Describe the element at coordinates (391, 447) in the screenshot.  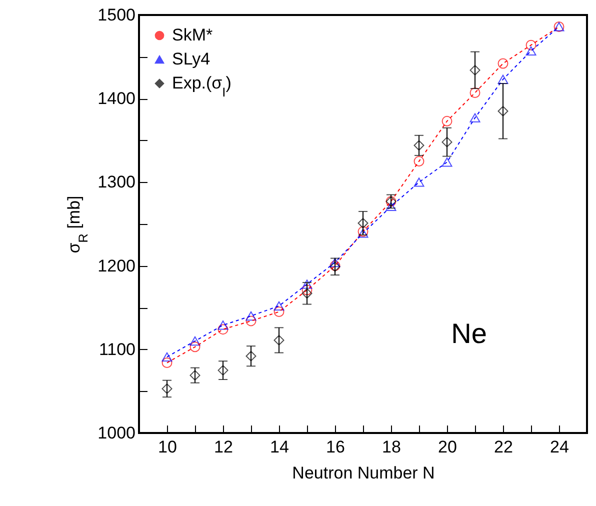
I see `x-tick-label: 18` at that location.